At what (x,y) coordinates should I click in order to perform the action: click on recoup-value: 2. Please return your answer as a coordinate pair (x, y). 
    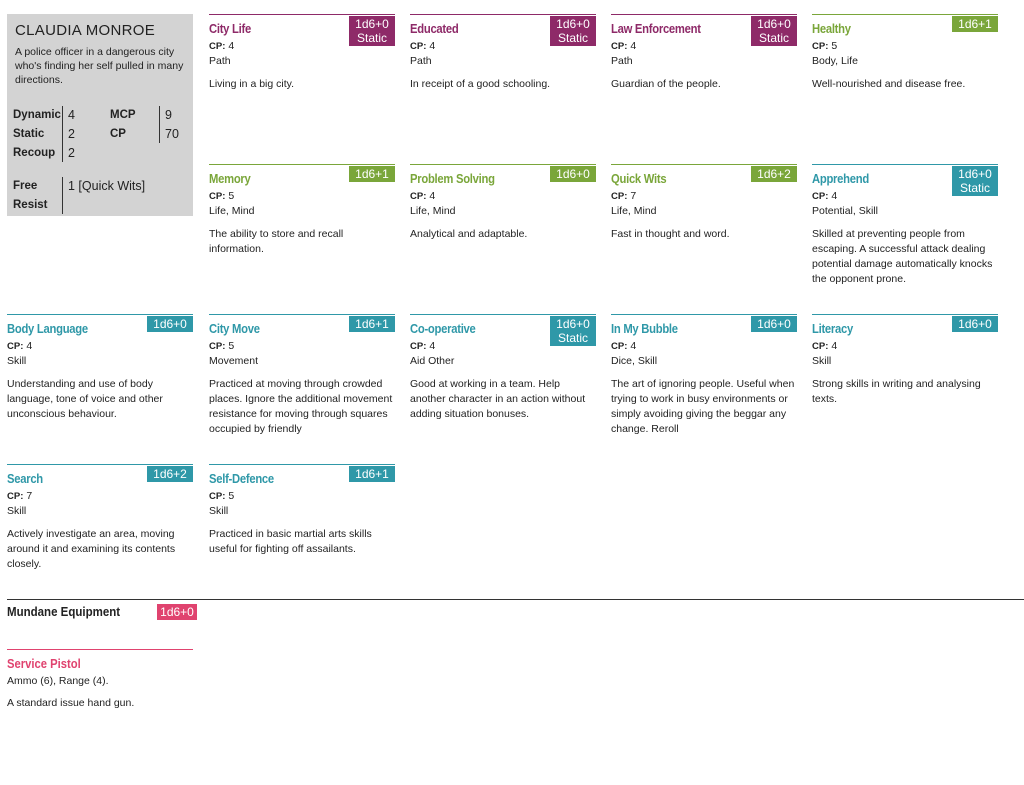
    Looking at the image, I should click on (71, 153).